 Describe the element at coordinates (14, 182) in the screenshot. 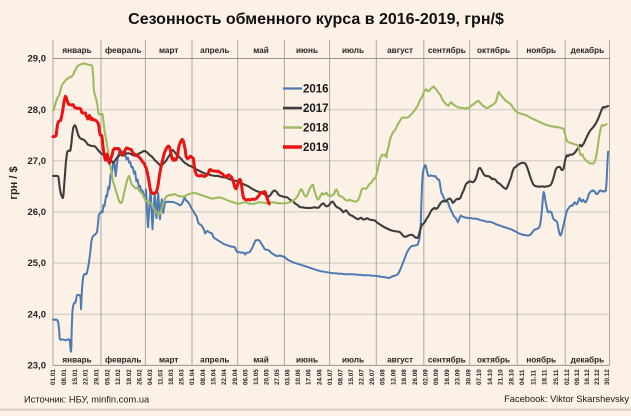

I see `svg-text: грн / $` at that location.